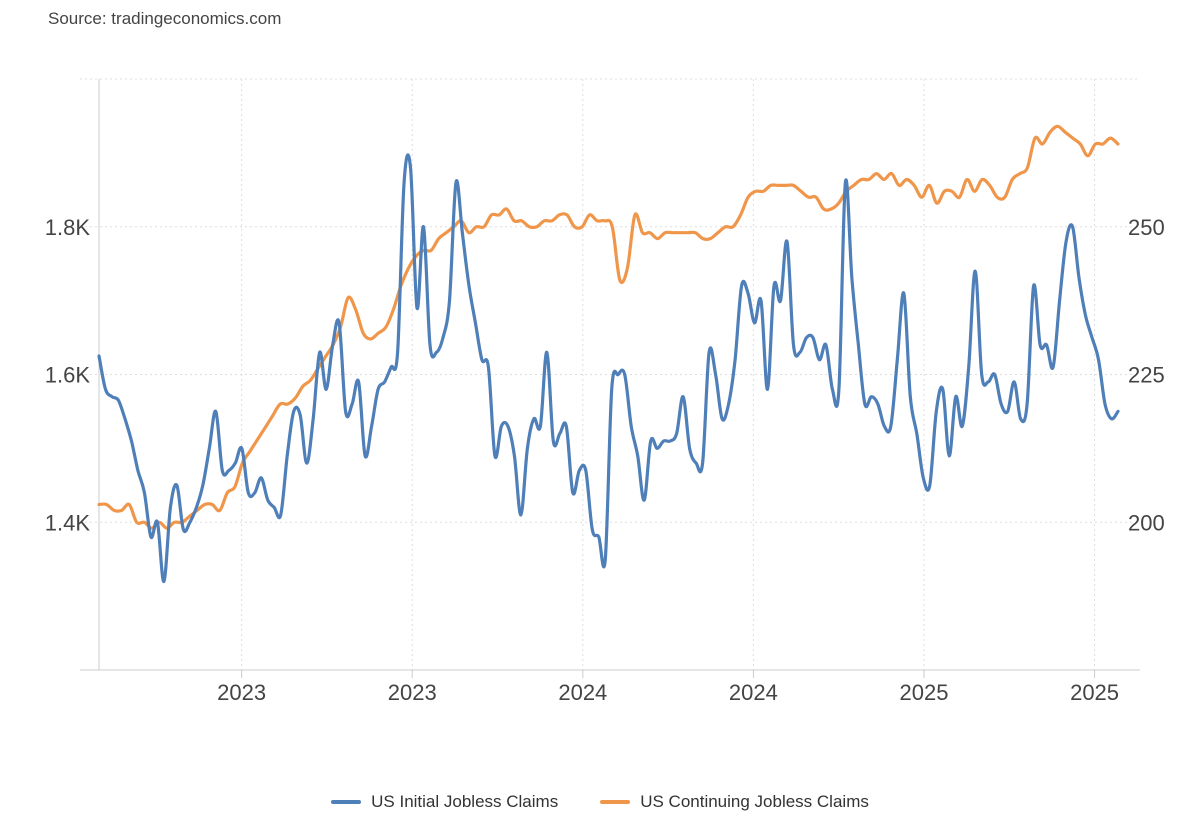 The width and height of the screenshot is (1200, 820). Describe the element at coordinates (668, 687) in the screenshot. I see `x-axis-ticks: 2023 2023 2024 2024 2025 2025` at that location.